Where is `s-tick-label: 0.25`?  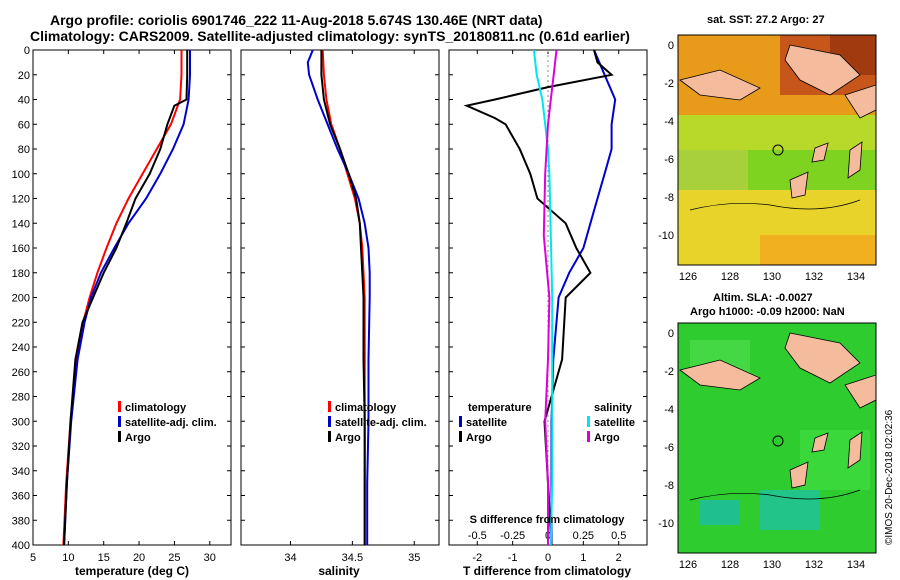 s-tick-label: 0.25 is located at coordinates (583, 536).